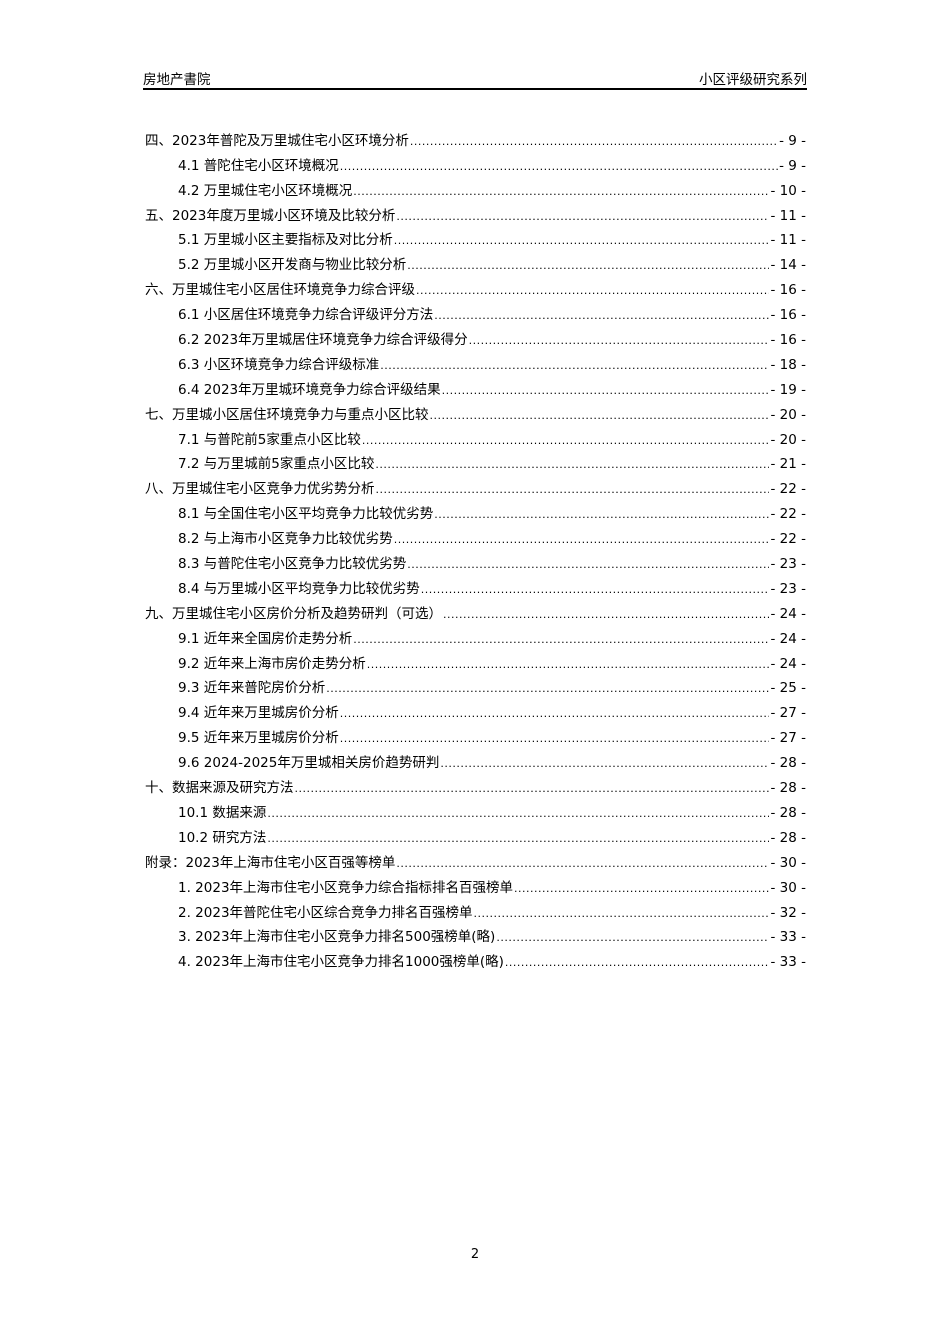 The width and height of the screenshot is (950, 1344). I want to click on toc-entry-title: 5.2 万里城小区开发商与物业比较分析, so click(292, 265).